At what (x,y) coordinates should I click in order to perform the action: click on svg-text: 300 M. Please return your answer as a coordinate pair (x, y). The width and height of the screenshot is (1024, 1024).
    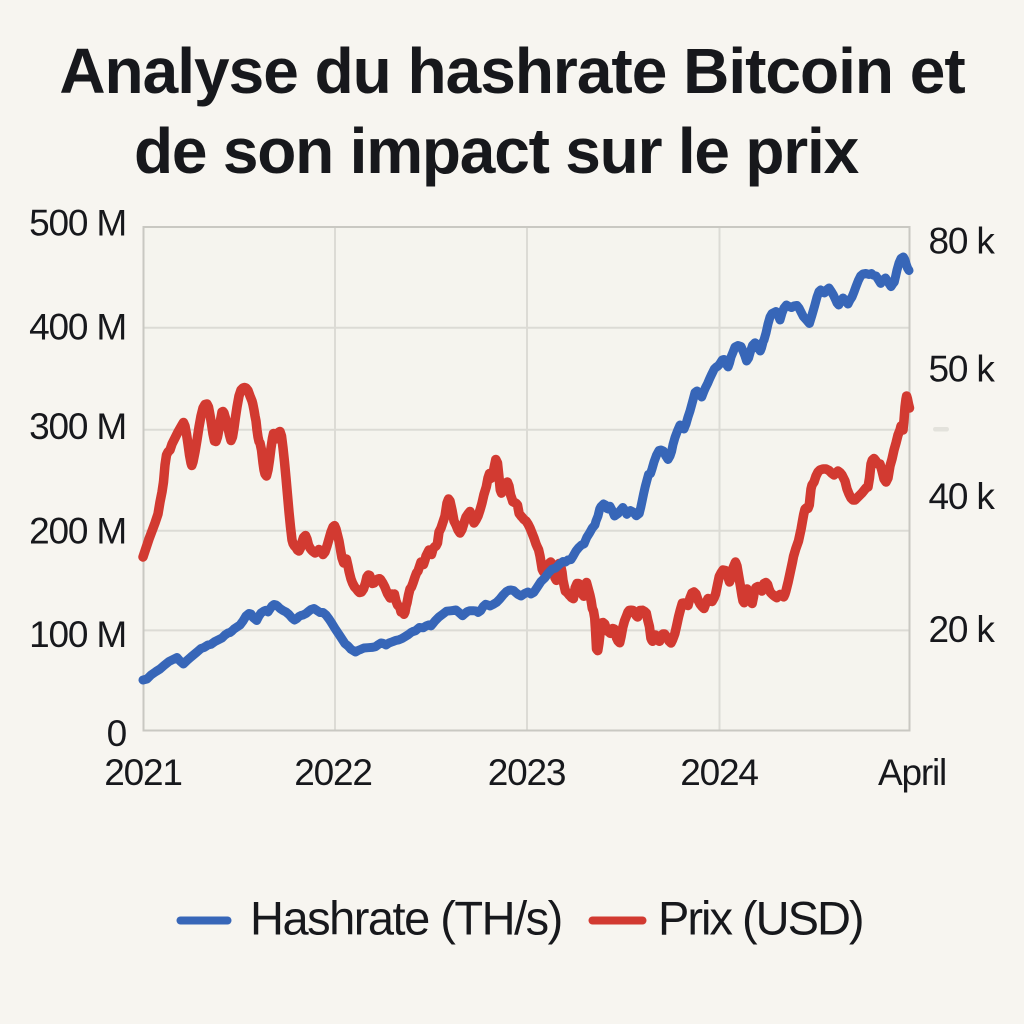
    Looking at the image, I should click on (77, 426).